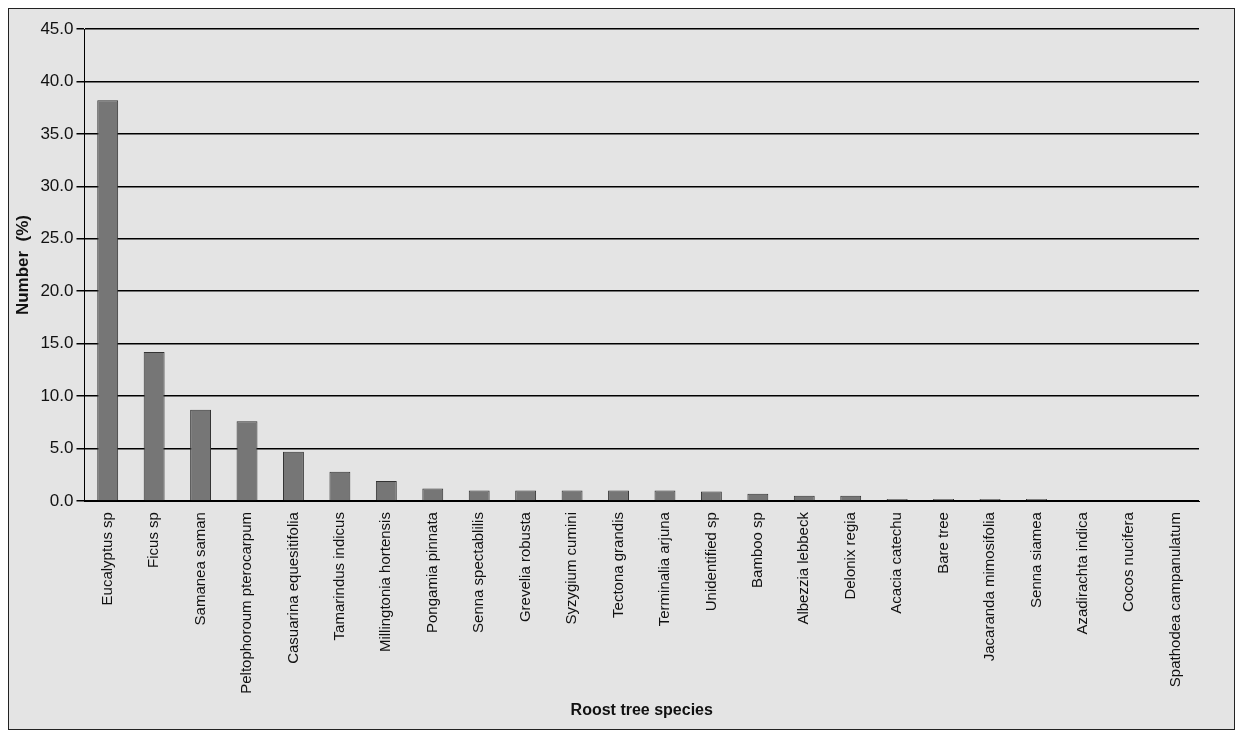 Image resolution: width=1247 pixels, height=742 pixels. I want to click on y-tick-label: 20.0, so click(57, 290).